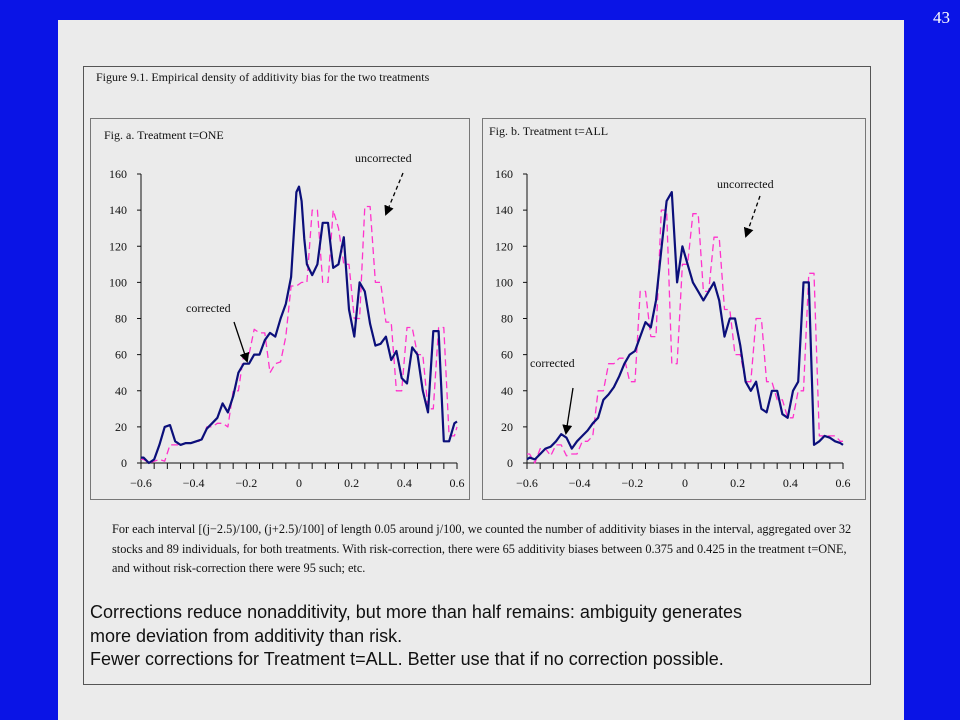 The image size is (960, 720). I want to click on panel-a-y-tick-label: 80, so click(121, 319).